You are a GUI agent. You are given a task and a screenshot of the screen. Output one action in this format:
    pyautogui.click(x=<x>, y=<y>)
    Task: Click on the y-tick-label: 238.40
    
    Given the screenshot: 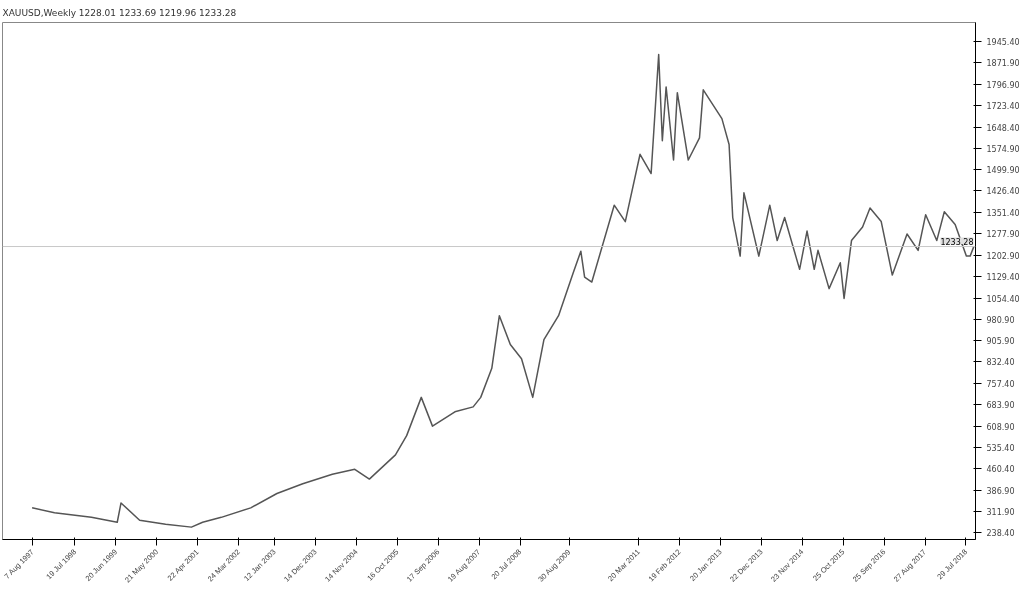 What is the action you would take?
    pyautogui.click(x=1000, y=534)
    